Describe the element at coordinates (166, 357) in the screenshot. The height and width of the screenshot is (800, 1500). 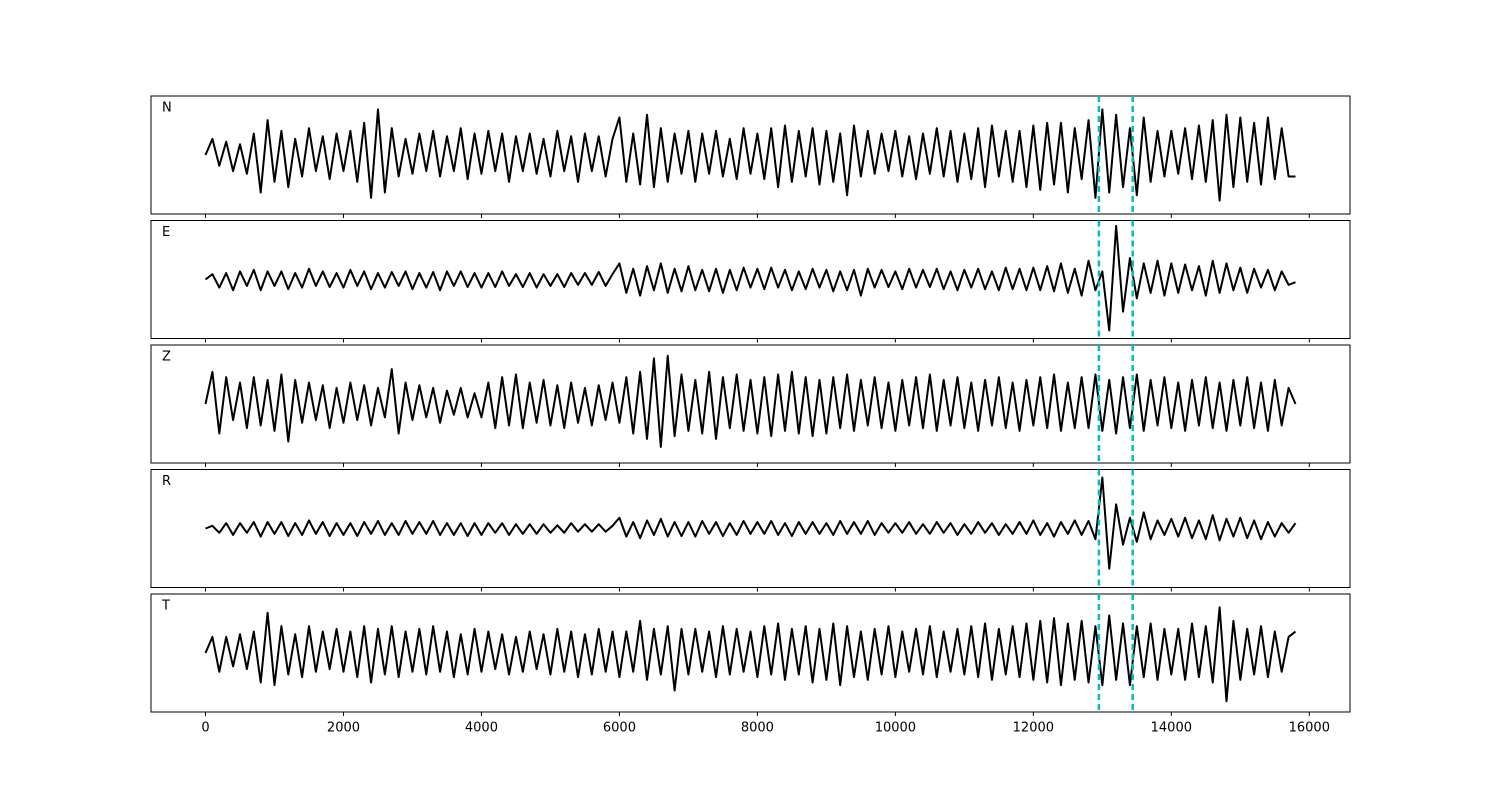
I see `channel-label: Z` at that location.